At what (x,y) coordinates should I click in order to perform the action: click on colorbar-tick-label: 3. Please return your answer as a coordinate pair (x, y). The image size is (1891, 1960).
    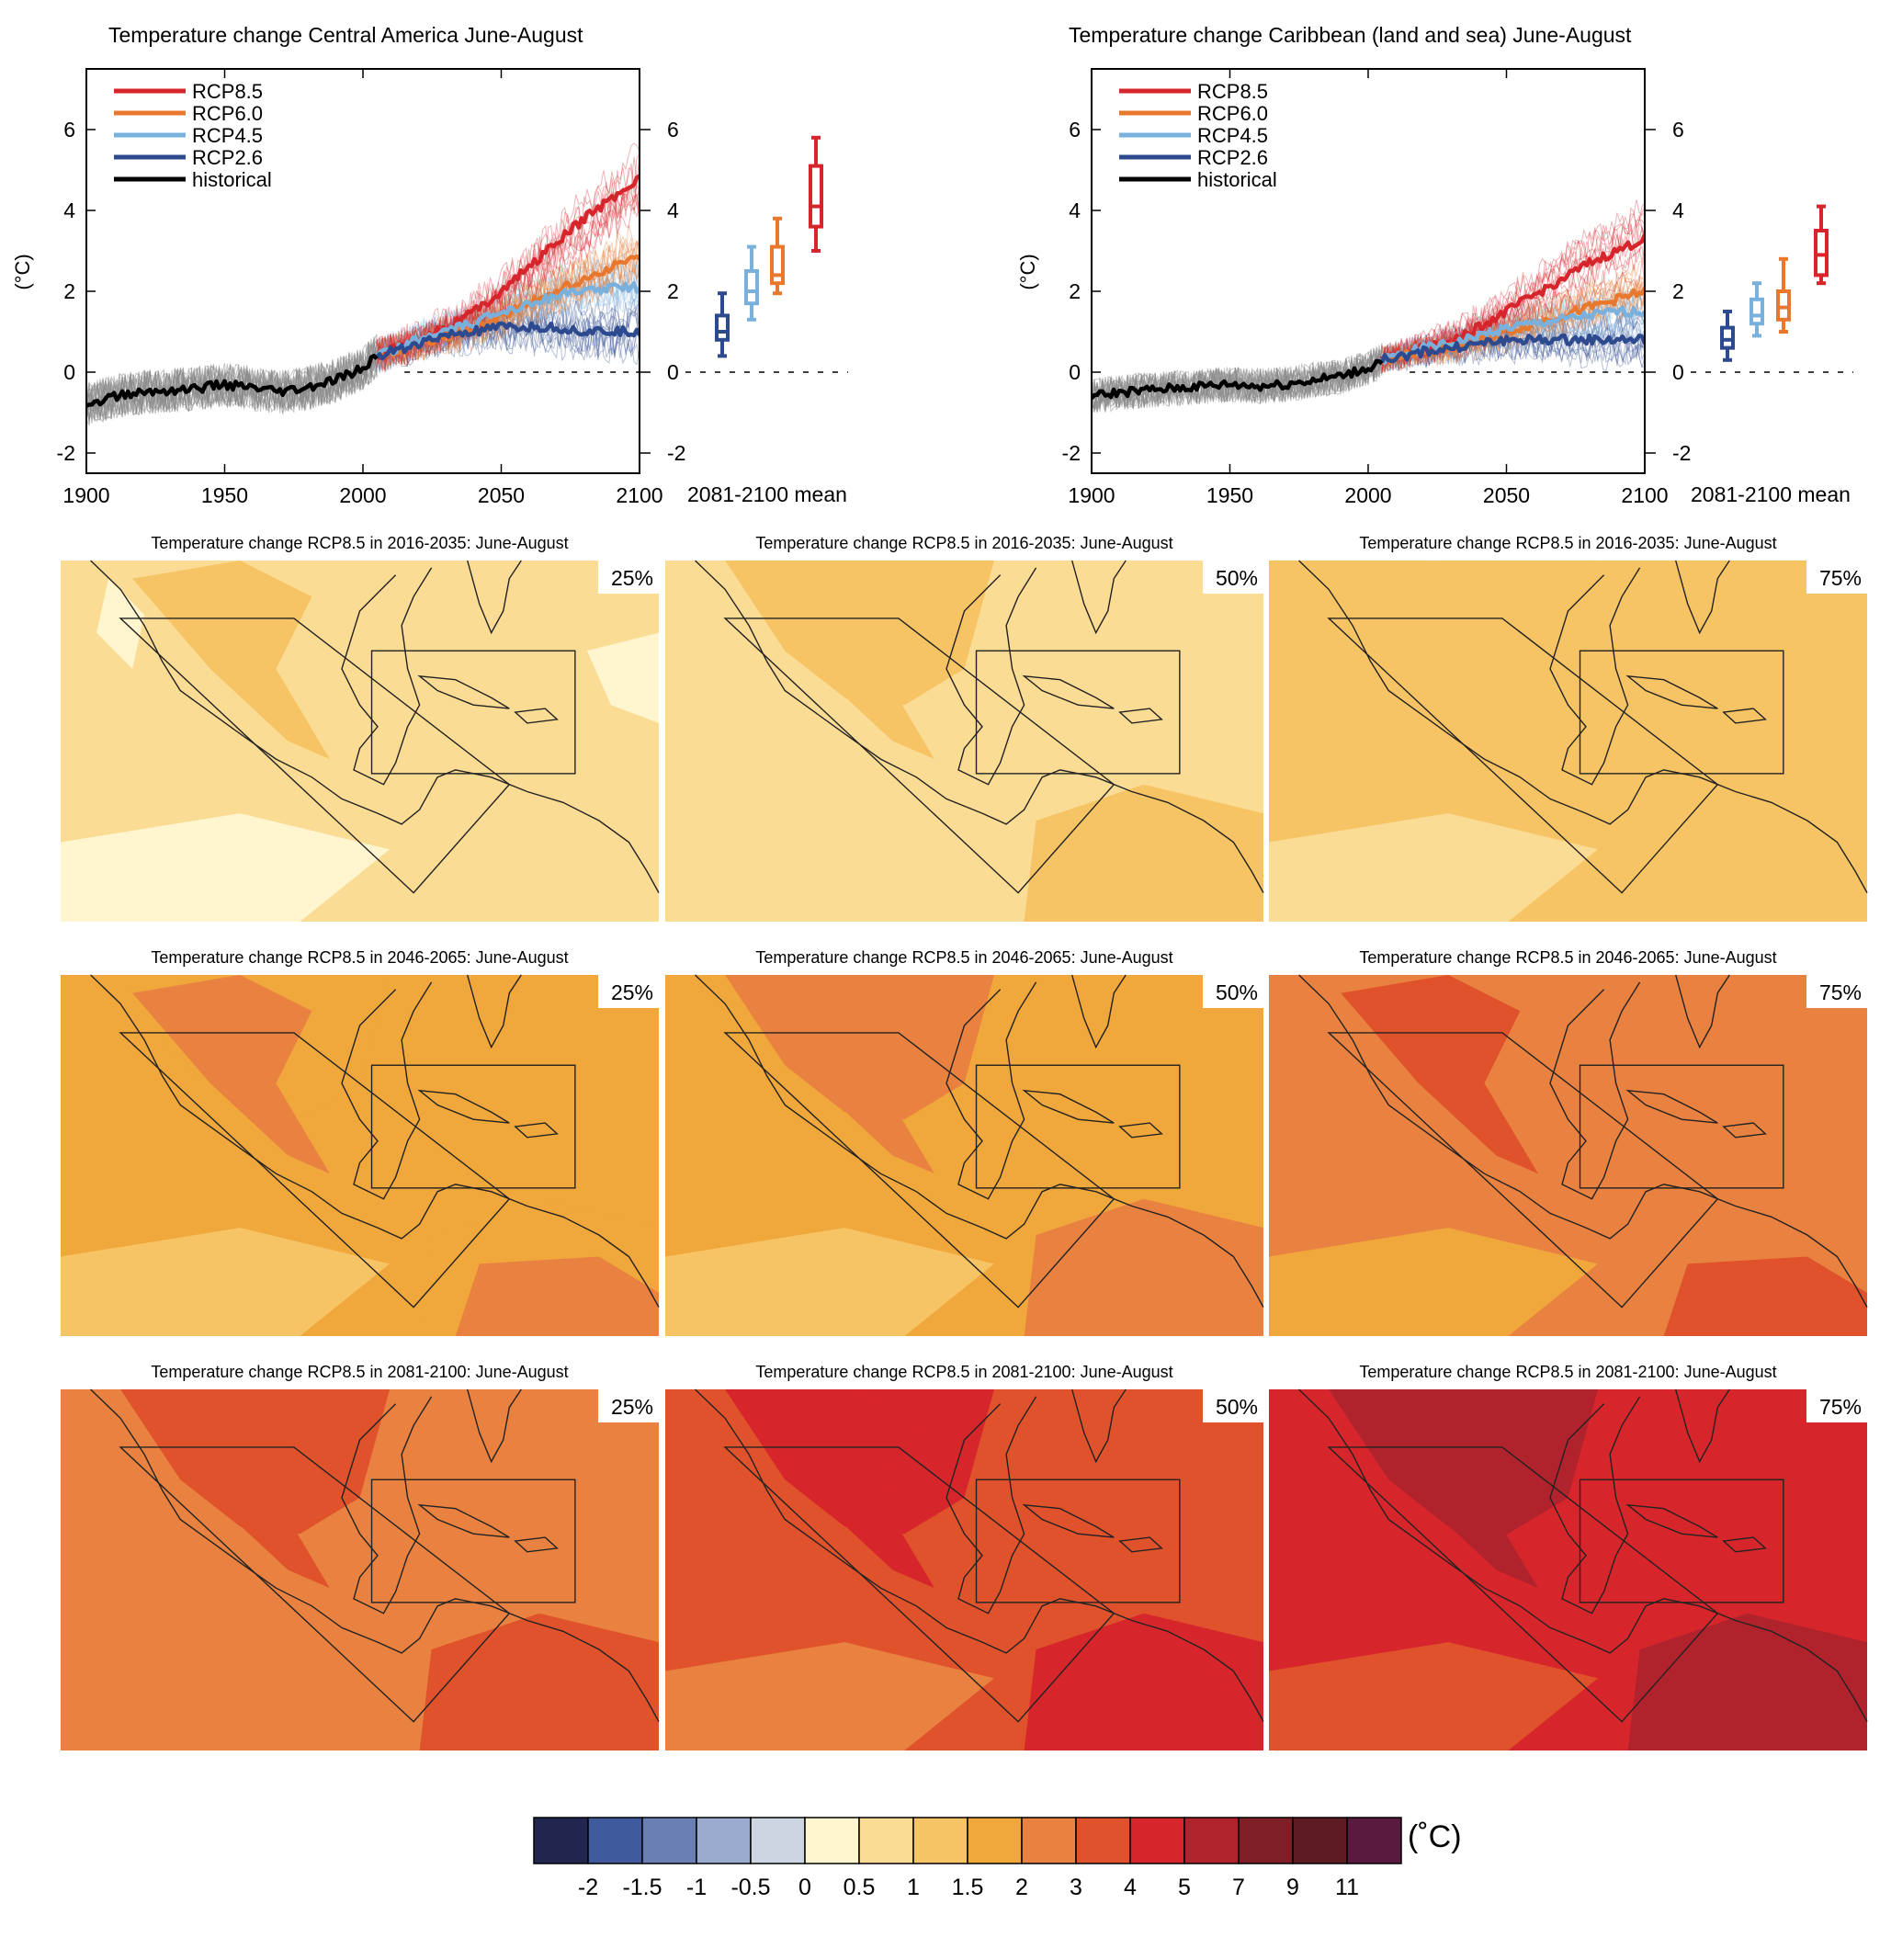
    Looking at the image, I should click on (1076, 1887).